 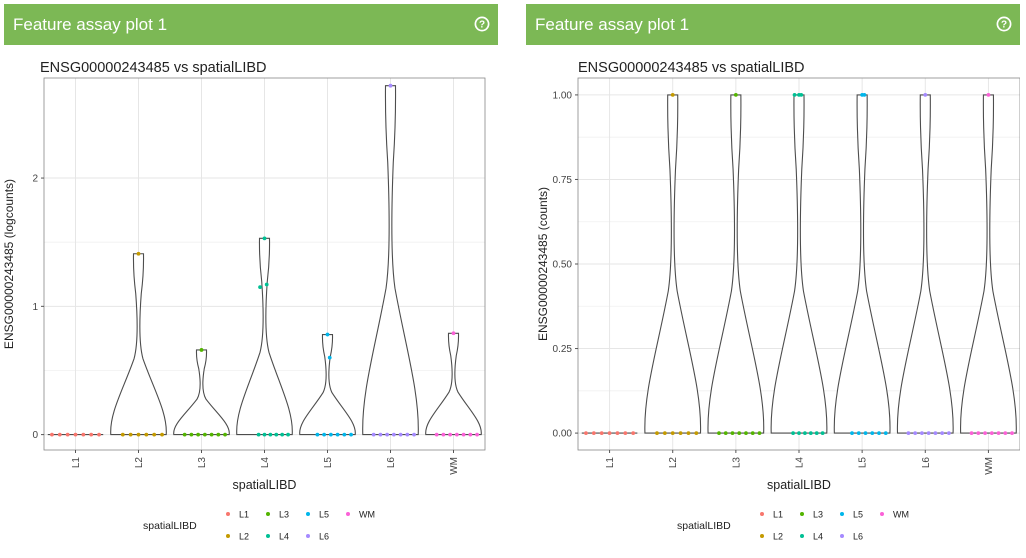 What do you see at coordinates (367, 514) in the screenshot?
I see `legend-label: WM` at bounding box center [367, 514].